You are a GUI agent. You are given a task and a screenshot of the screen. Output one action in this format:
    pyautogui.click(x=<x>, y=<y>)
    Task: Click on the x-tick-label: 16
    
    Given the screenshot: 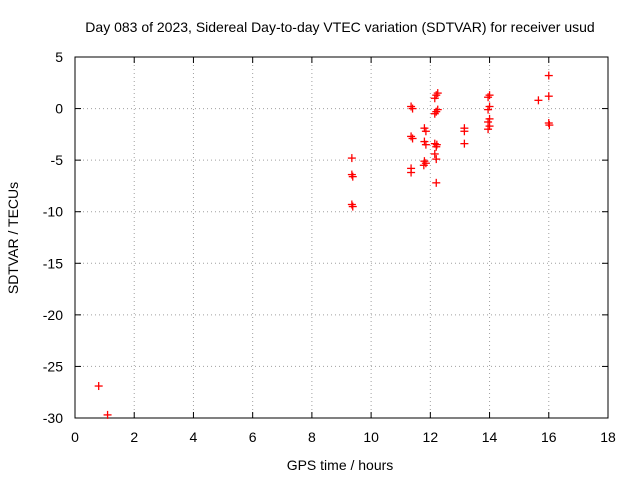 What is the action you would take?
    pyautogui.click(x=549, y=437)
    